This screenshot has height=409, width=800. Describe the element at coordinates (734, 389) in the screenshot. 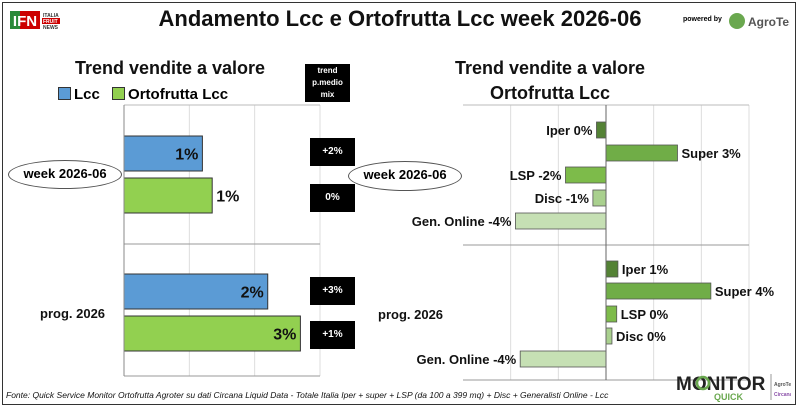

I see `monitor-quick-logo: MONITORQUICKAgroTerCircana` at that location.